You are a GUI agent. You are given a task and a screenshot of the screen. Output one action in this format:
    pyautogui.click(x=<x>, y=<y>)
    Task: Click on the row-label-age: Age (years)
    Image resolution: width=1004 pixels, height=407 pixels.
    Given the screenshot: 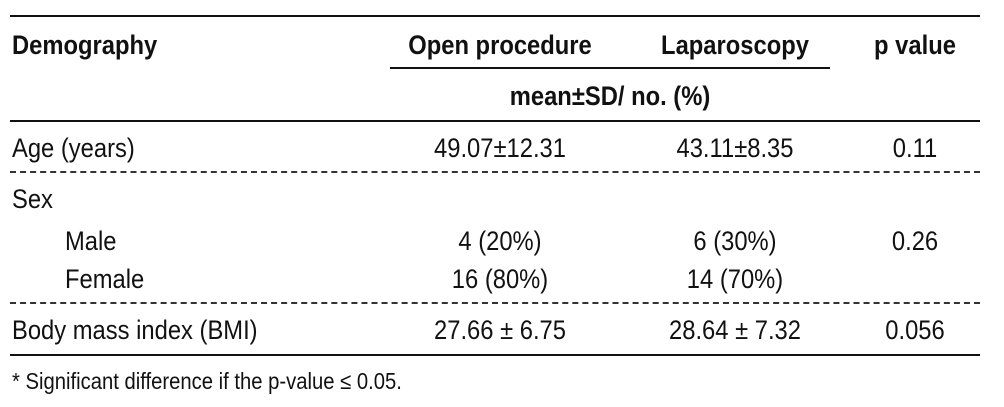 What is the action you would take?
    pyautogui.click(x=73, y=148)
    